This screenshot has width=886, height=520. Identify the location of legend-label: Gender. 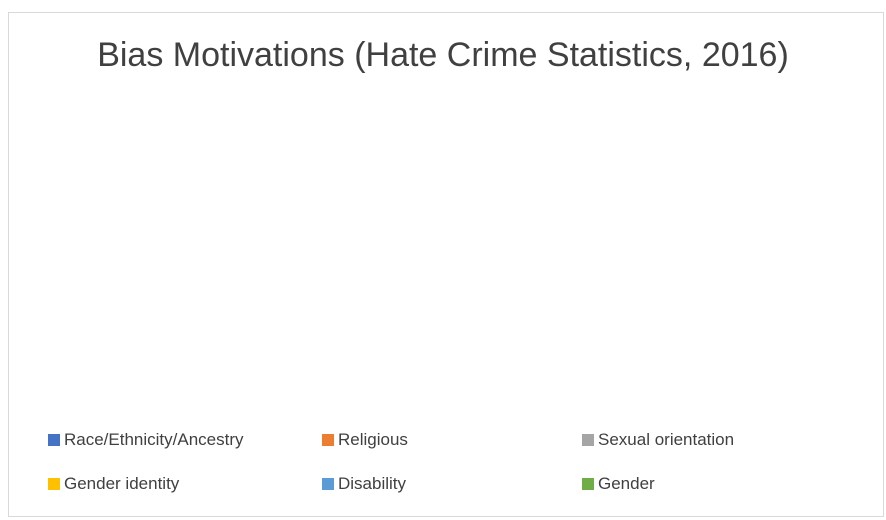
(626, 483).